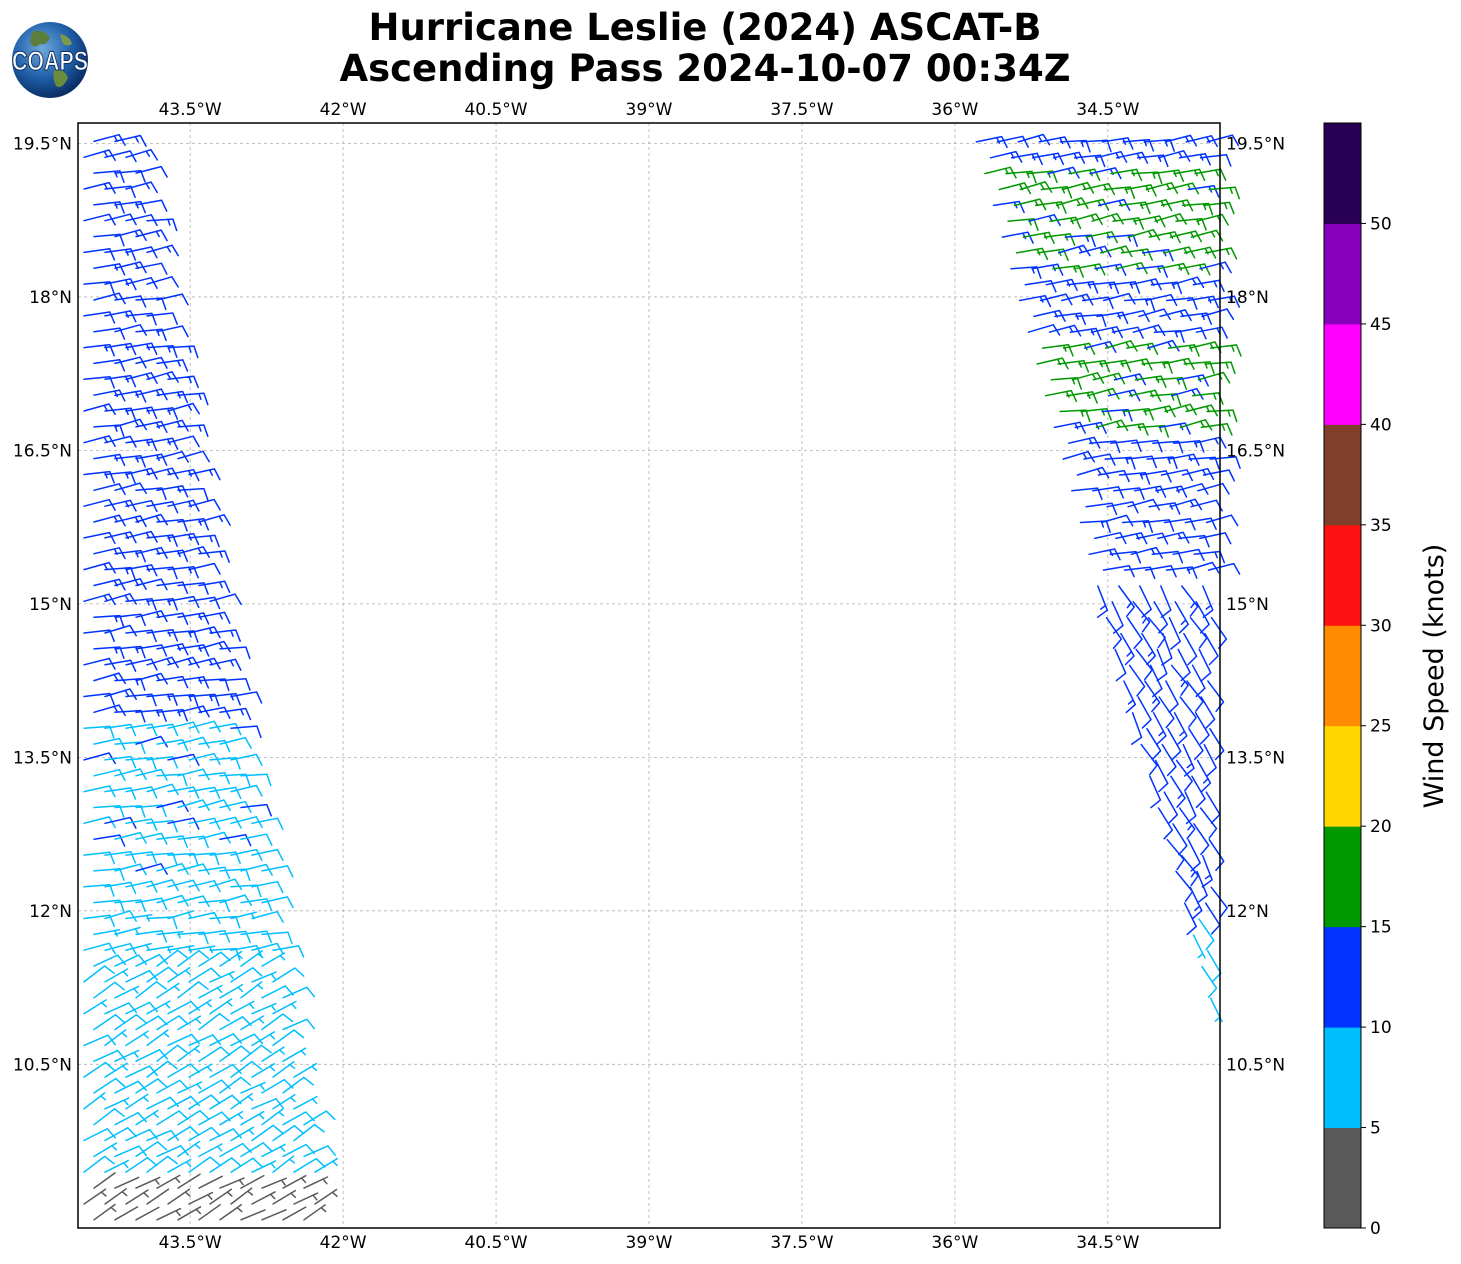 This screenshot has height=1264, width=1461. Describe the element at coordinates (1381, 727) in the screenshot. I see `colorbar-tick-label: 25` at that location.